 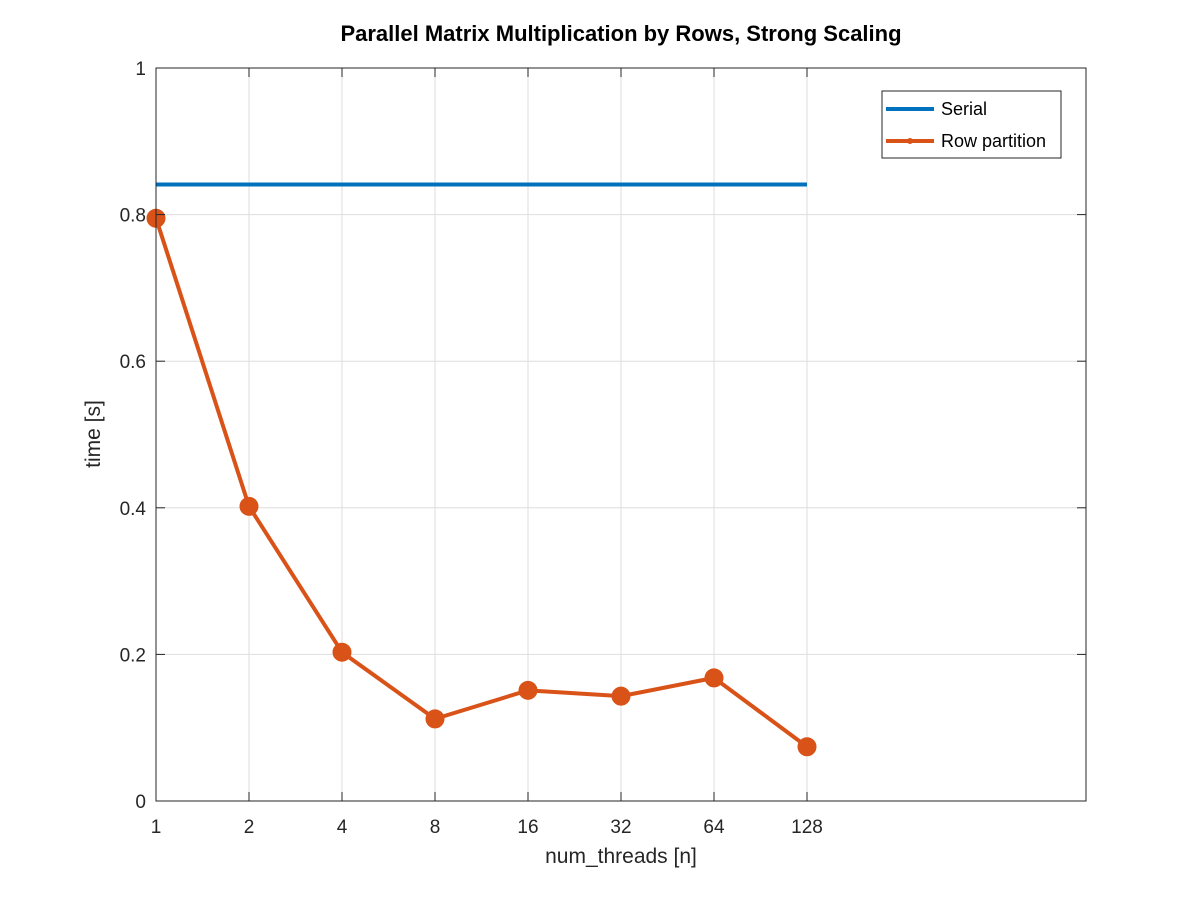 I want to click on legend: Serial Row partition, so click(x=971, y=124).